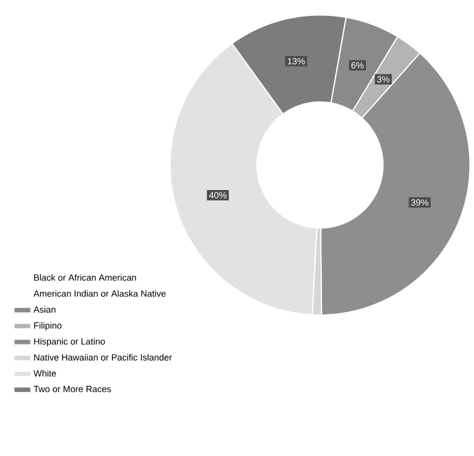 The height and width of the screenshot is (456, 474). I want to click on data-label: 6%, so click(357, 65).